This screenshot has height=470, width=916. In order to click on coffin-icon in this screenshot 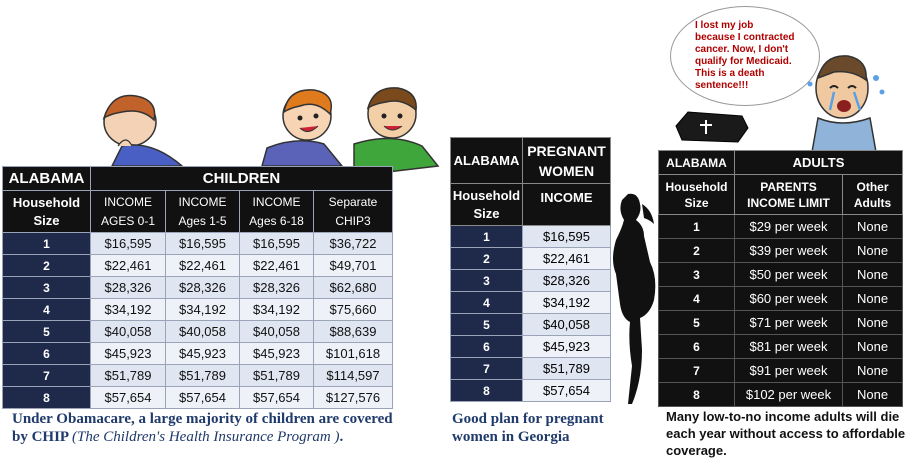, I will do `click(712, 127)`.